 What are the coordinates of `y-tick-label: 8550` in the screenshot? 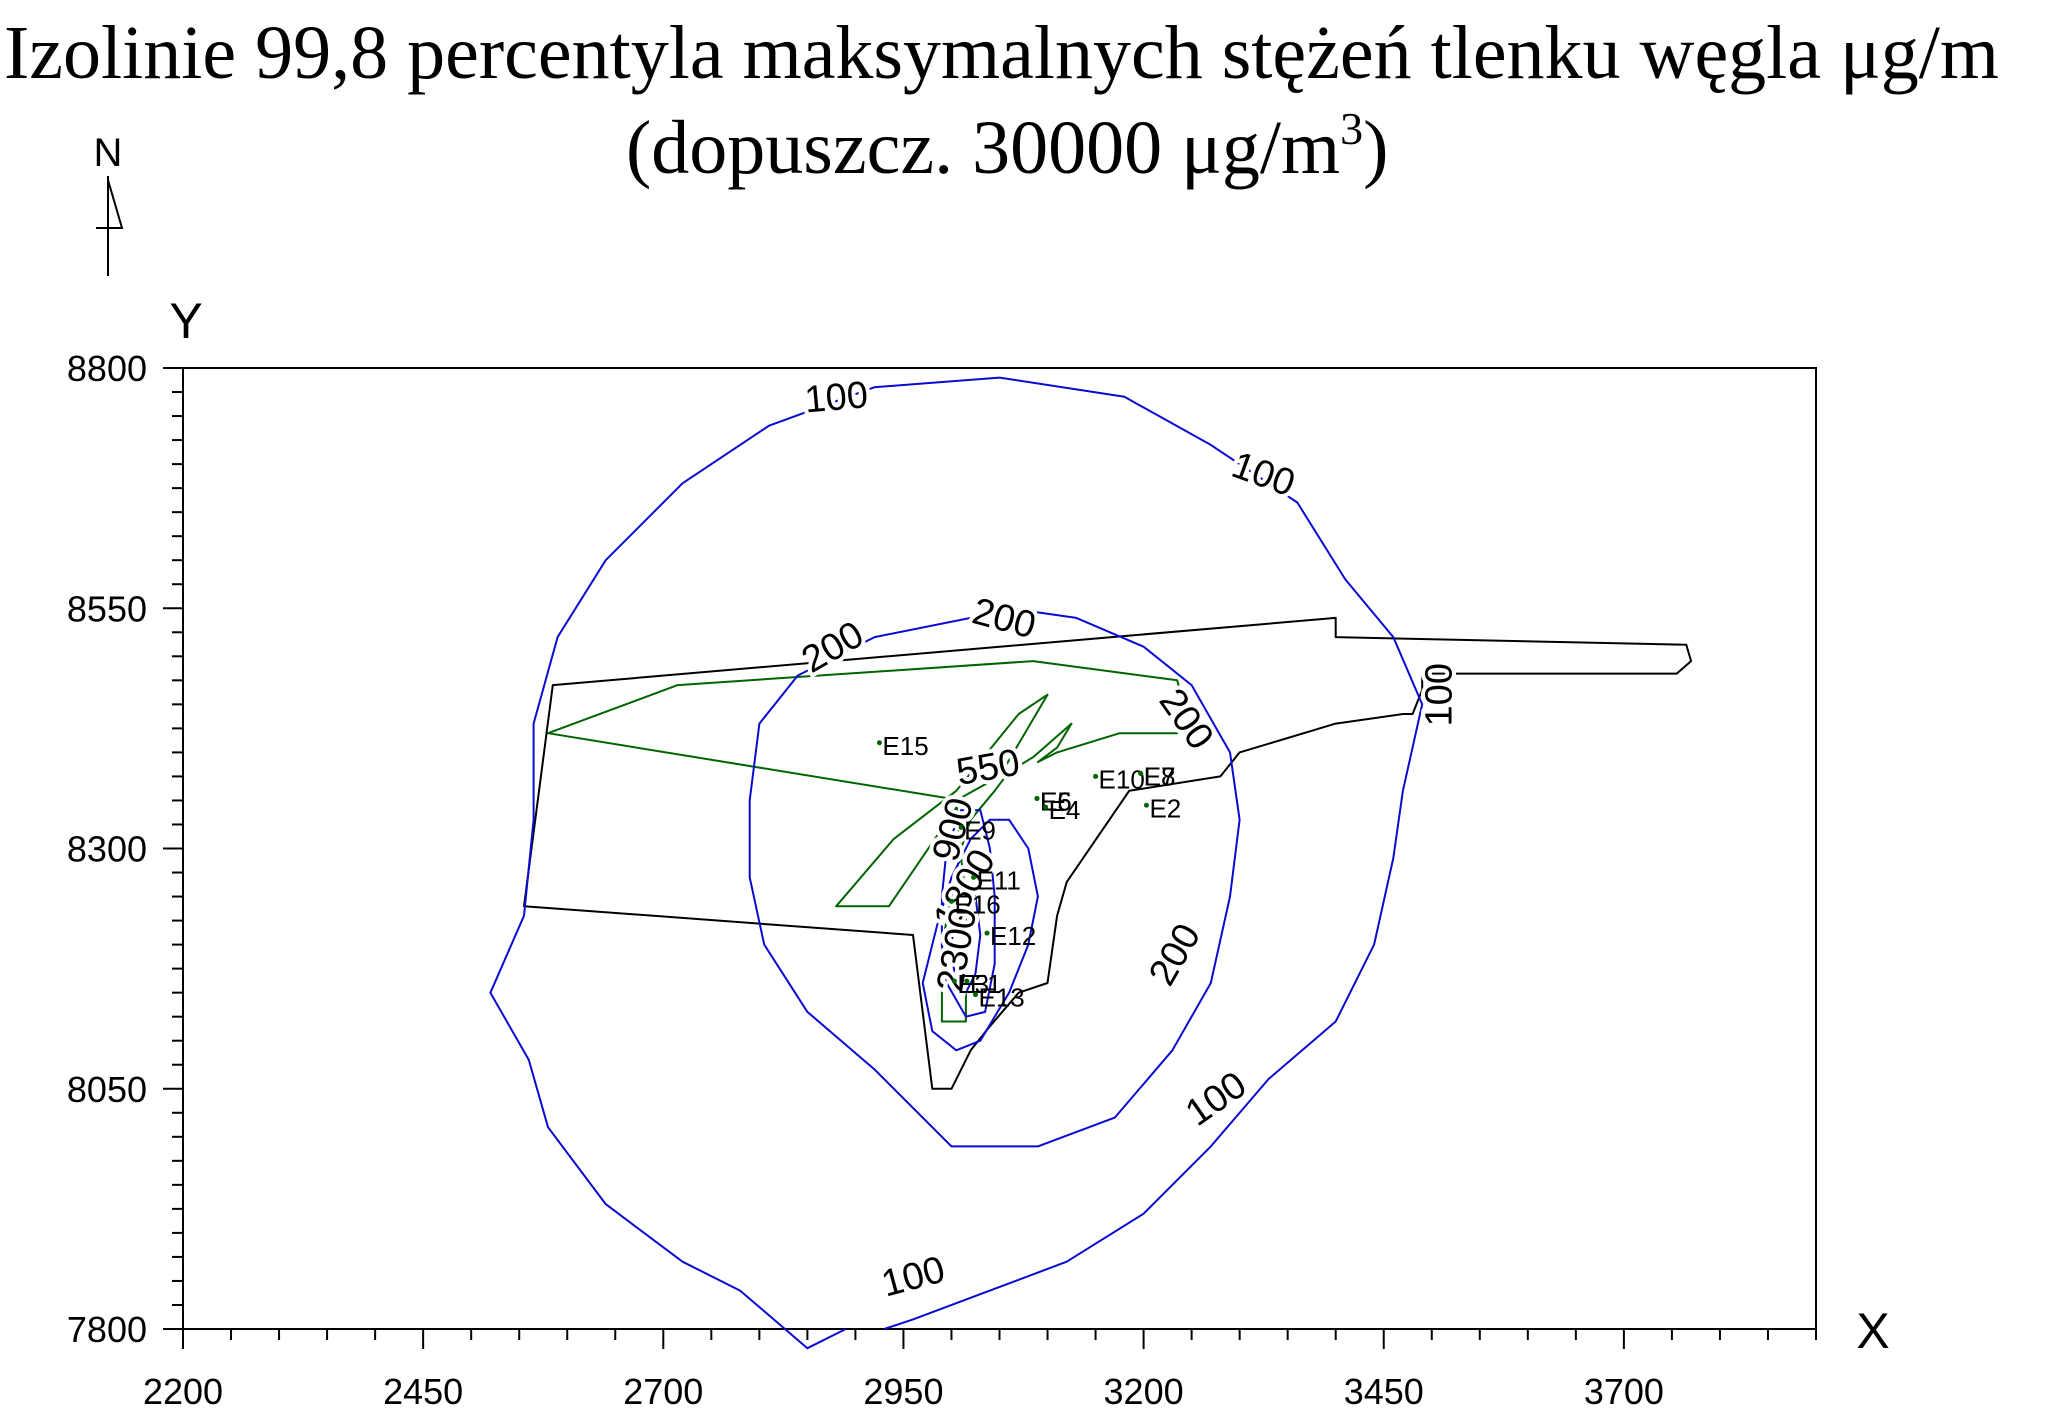 It's located at (107, 608).